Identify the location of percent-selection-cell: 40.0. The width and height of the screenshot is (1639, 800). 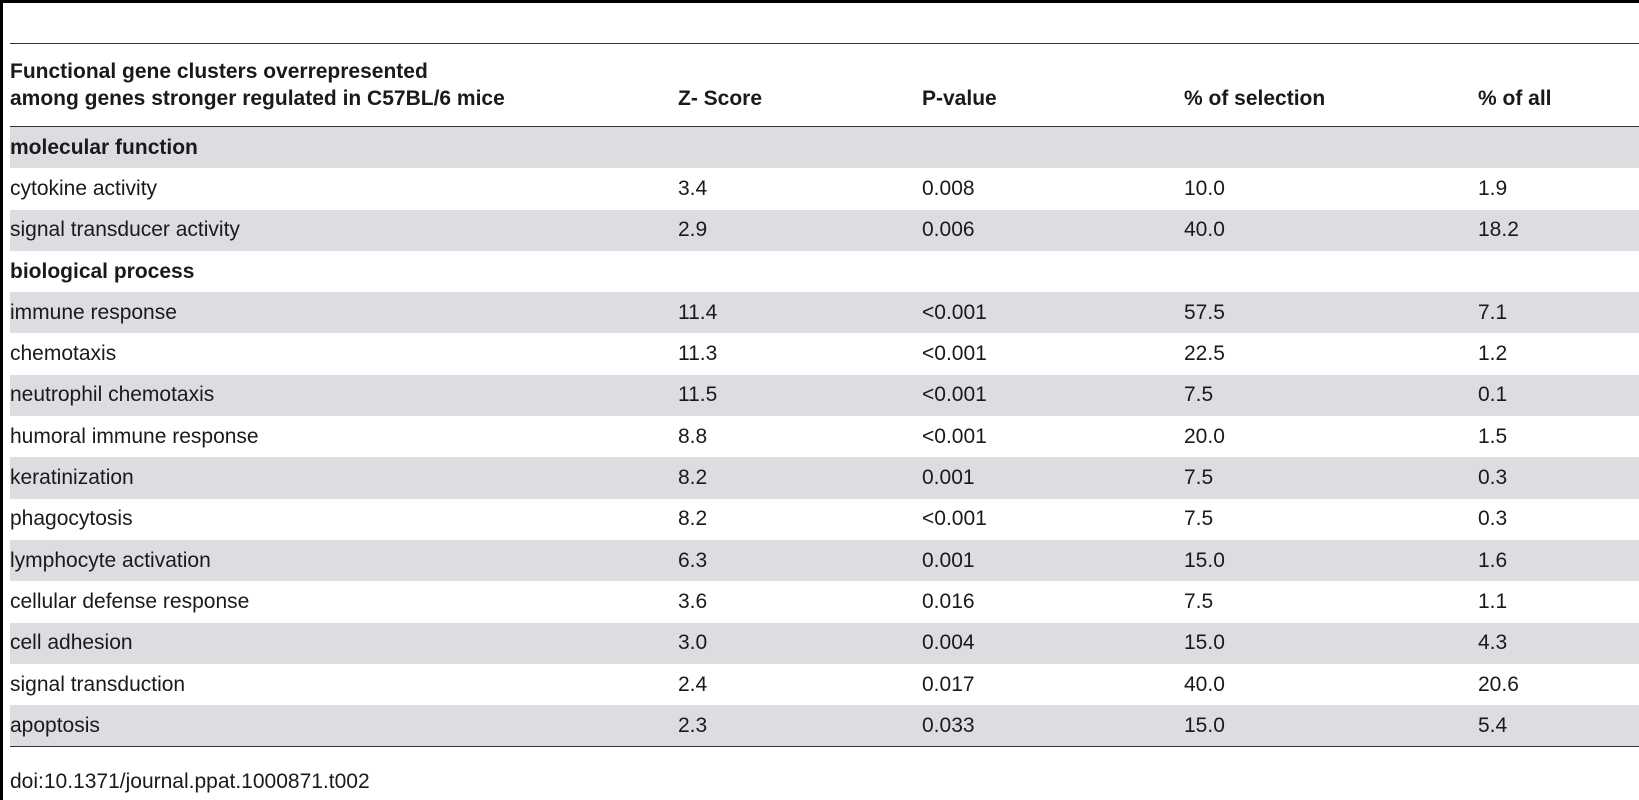
(1204, 684).